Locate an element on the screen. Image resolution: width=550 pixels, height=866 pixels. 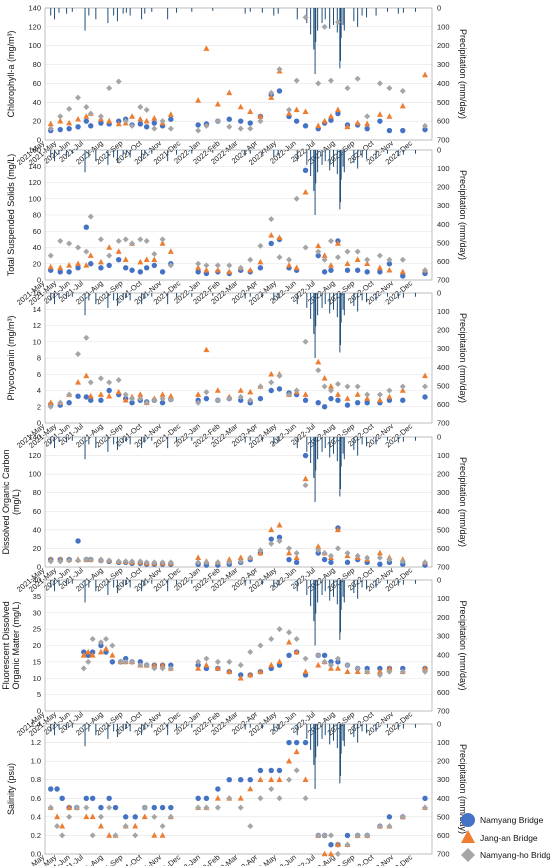
plot-frame is located at coordinates (238, 74).